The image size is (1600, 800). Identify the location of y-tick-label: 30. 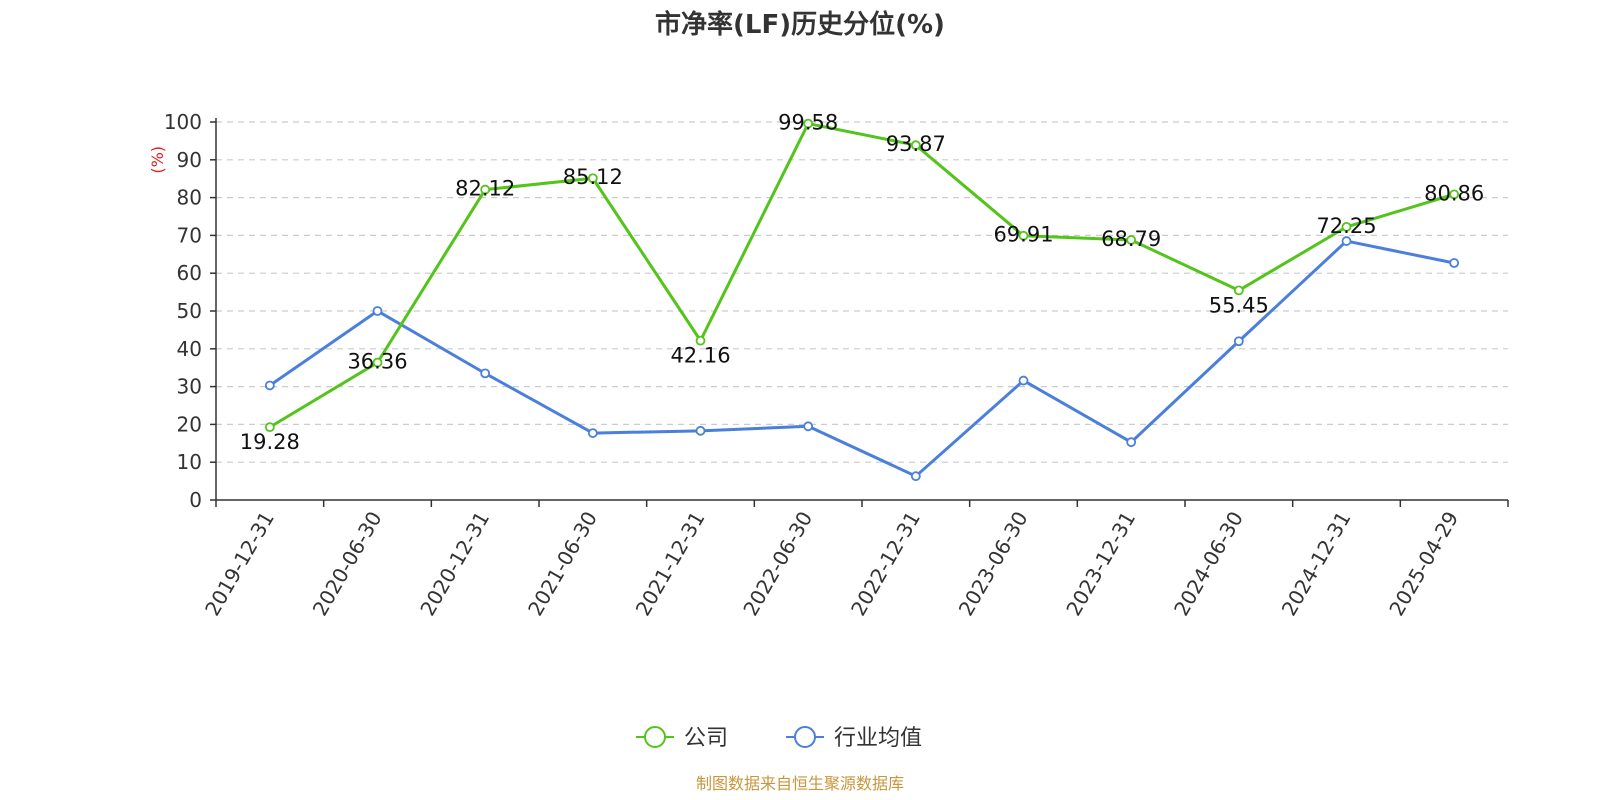
(189, 387).